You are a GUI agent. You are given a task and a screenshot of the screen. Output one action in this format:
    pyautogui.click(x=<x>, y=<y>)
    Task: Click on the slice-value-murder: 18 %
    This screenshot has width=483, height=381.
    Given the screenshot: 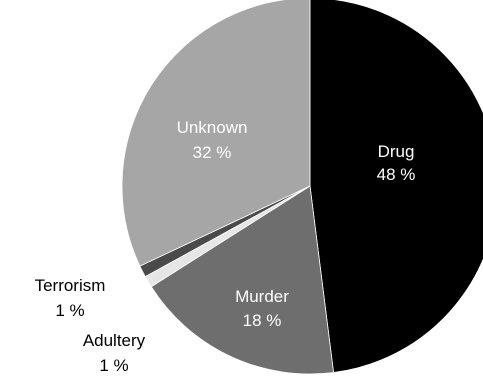 What is the action you would take?
    pyautogui.click(x=262, y=320)
    